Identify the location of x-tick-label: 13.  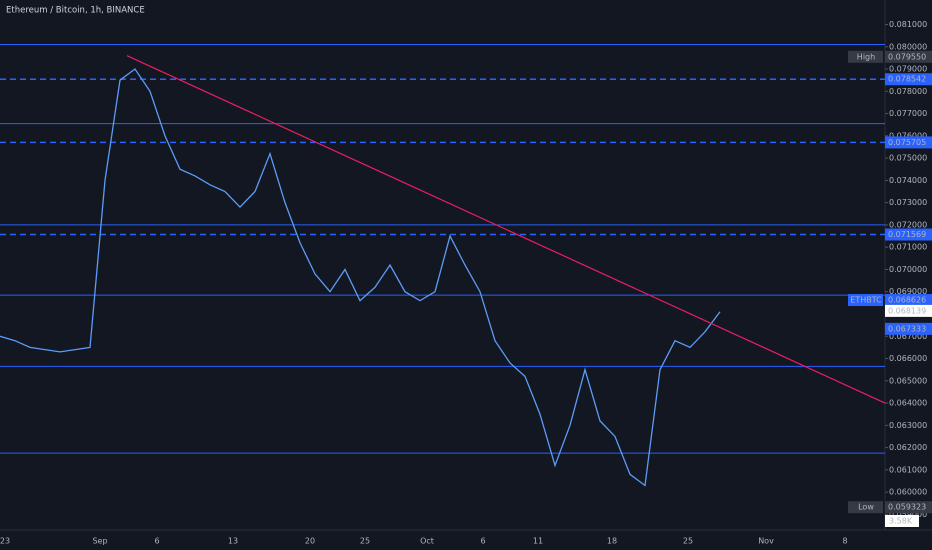
(233, 541).